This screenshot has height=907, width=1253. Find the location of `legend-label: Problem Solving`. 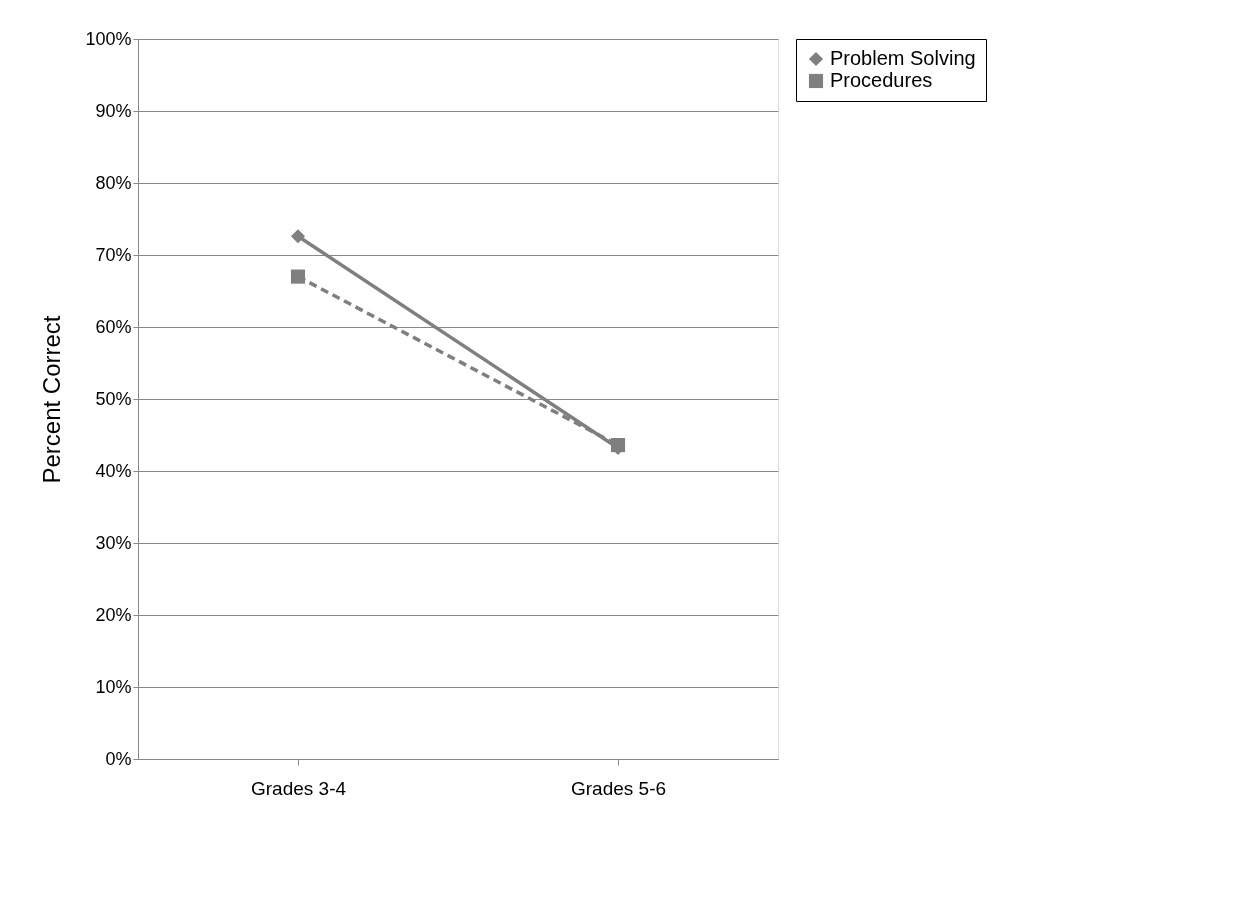

legend-label: Problem Solving is located at coordinates (903, 58).